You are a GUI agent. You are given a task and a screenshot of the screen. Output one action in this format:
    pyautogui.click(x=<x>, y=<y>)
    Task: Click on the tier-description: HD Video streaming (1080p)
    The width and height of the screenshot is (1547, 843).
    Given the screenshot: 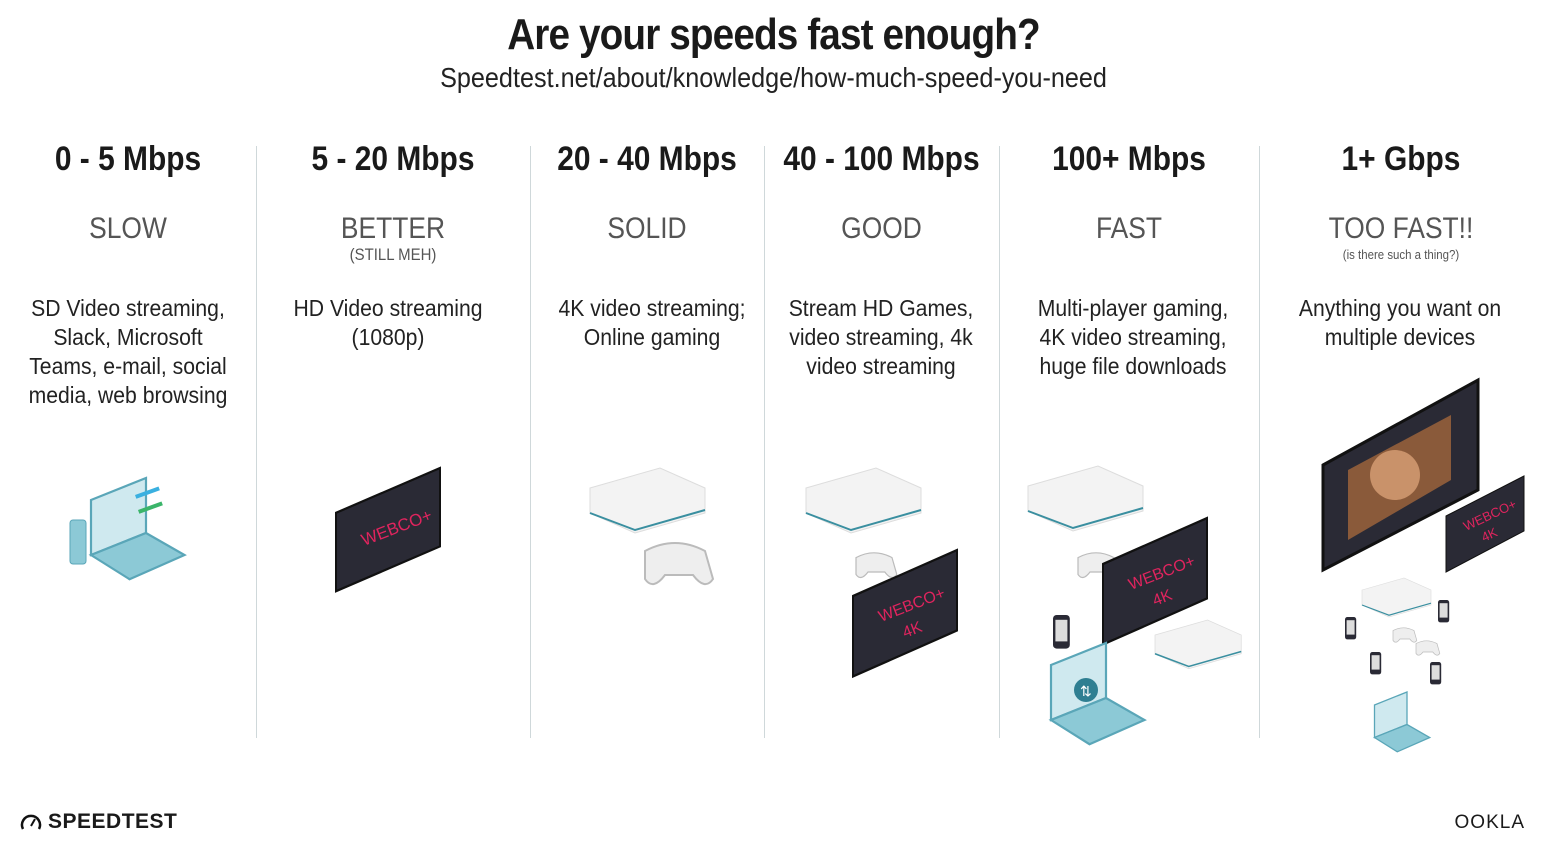 What is the action you would take?
    pyautogui.click(x=388, y=322)
    